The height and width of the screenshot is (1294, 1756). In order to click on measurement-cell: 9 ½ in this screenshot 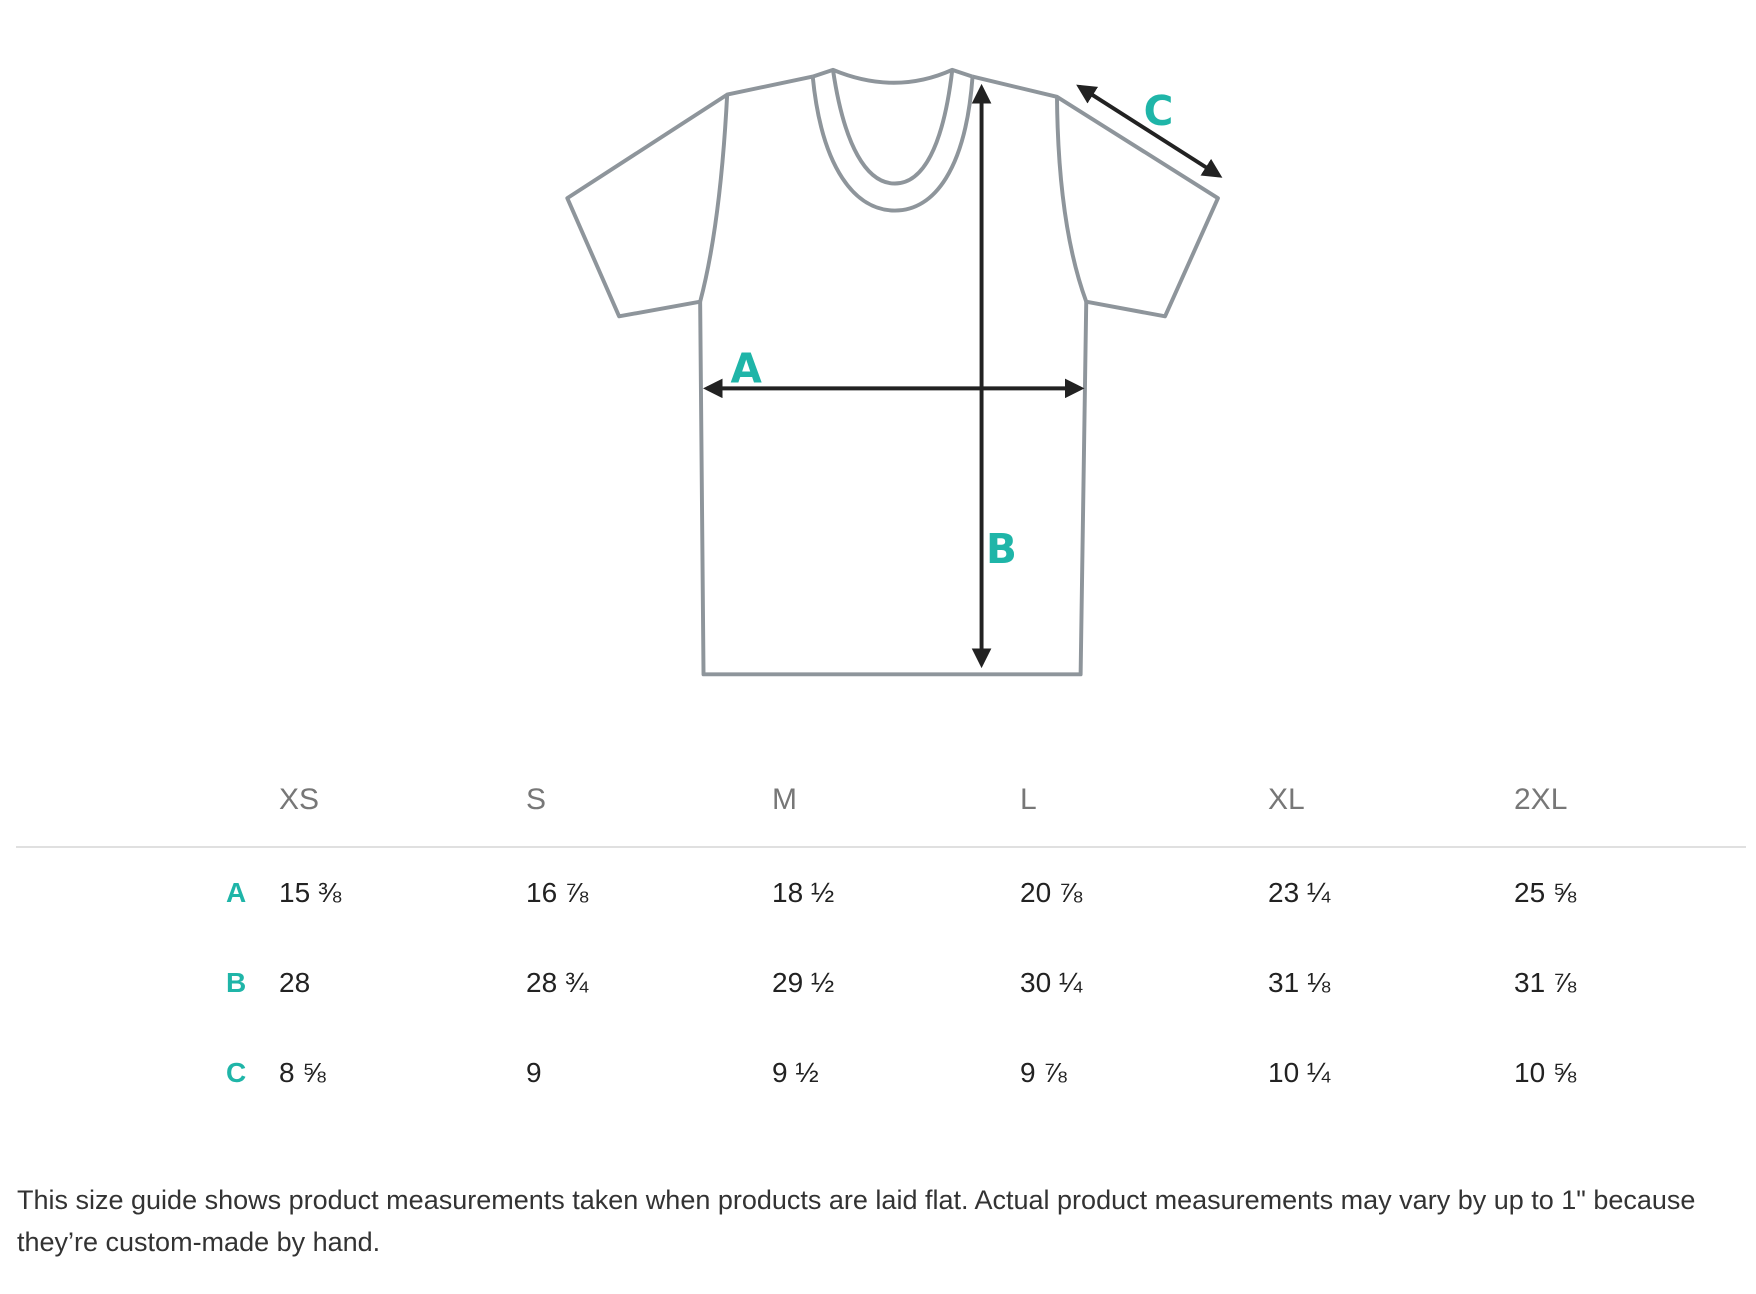, I will do `click(795, 1072)`.